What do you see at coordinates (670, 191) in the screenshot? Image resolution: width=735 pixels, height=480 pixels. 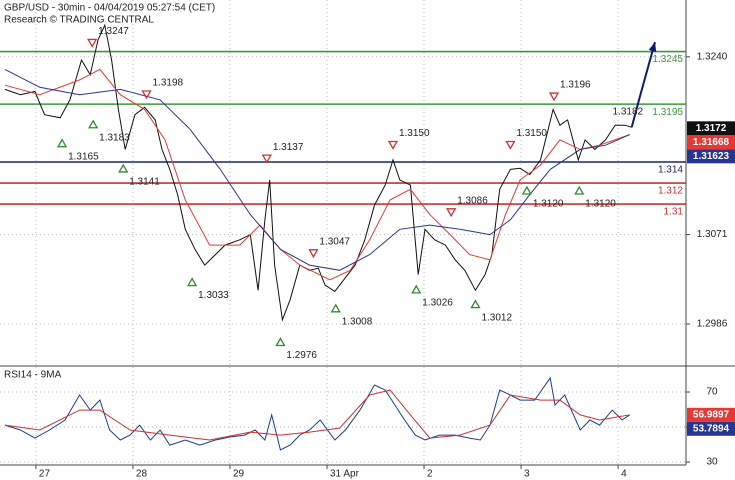 I see `level-label: 1.312` at bounding box center [670, 191].